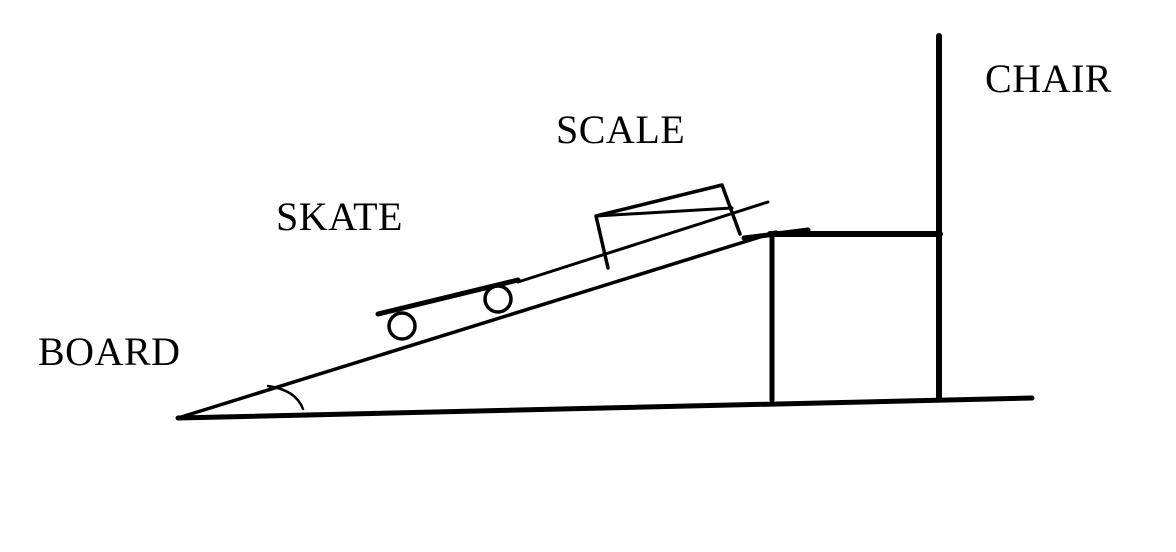  Describe the element at coordinates (109, 351) in the screenshot. I see `label-board: BOARD` at that location.